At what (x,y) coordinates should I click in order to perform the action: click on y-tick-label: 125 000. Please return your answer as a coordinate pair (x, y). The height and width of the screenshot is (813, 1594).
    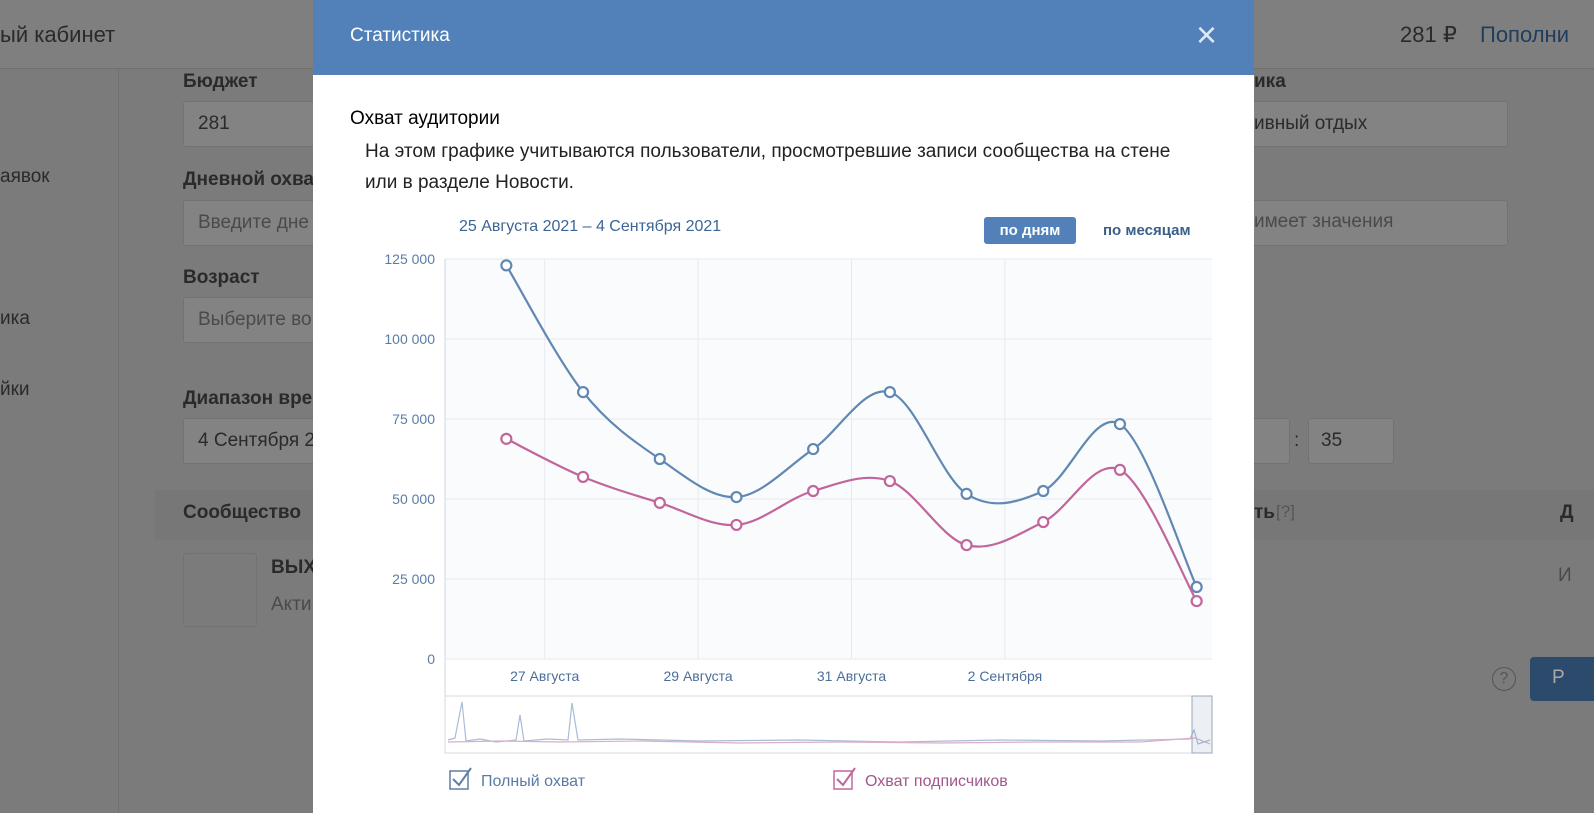
    Looking at the image, I should click on (409, 259).